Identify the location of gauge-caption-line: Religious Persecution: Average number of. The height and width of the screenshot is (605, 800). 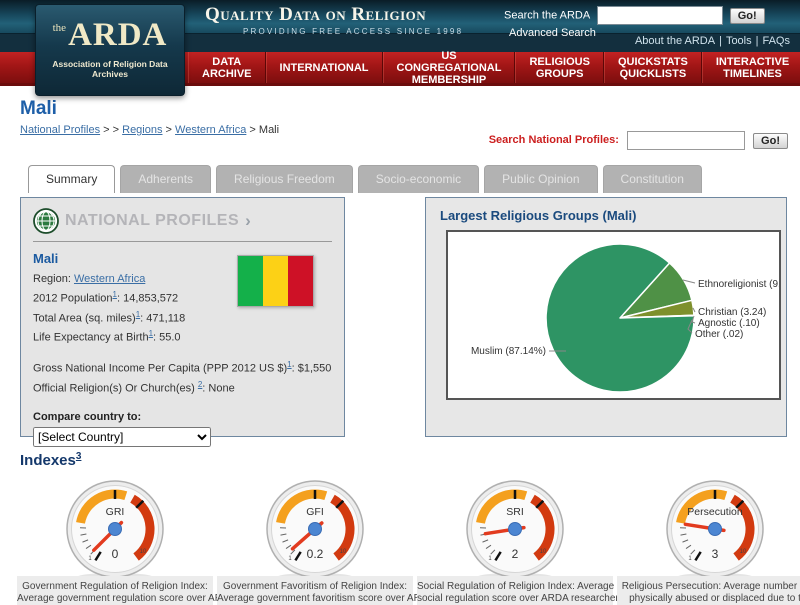
(708, 587).